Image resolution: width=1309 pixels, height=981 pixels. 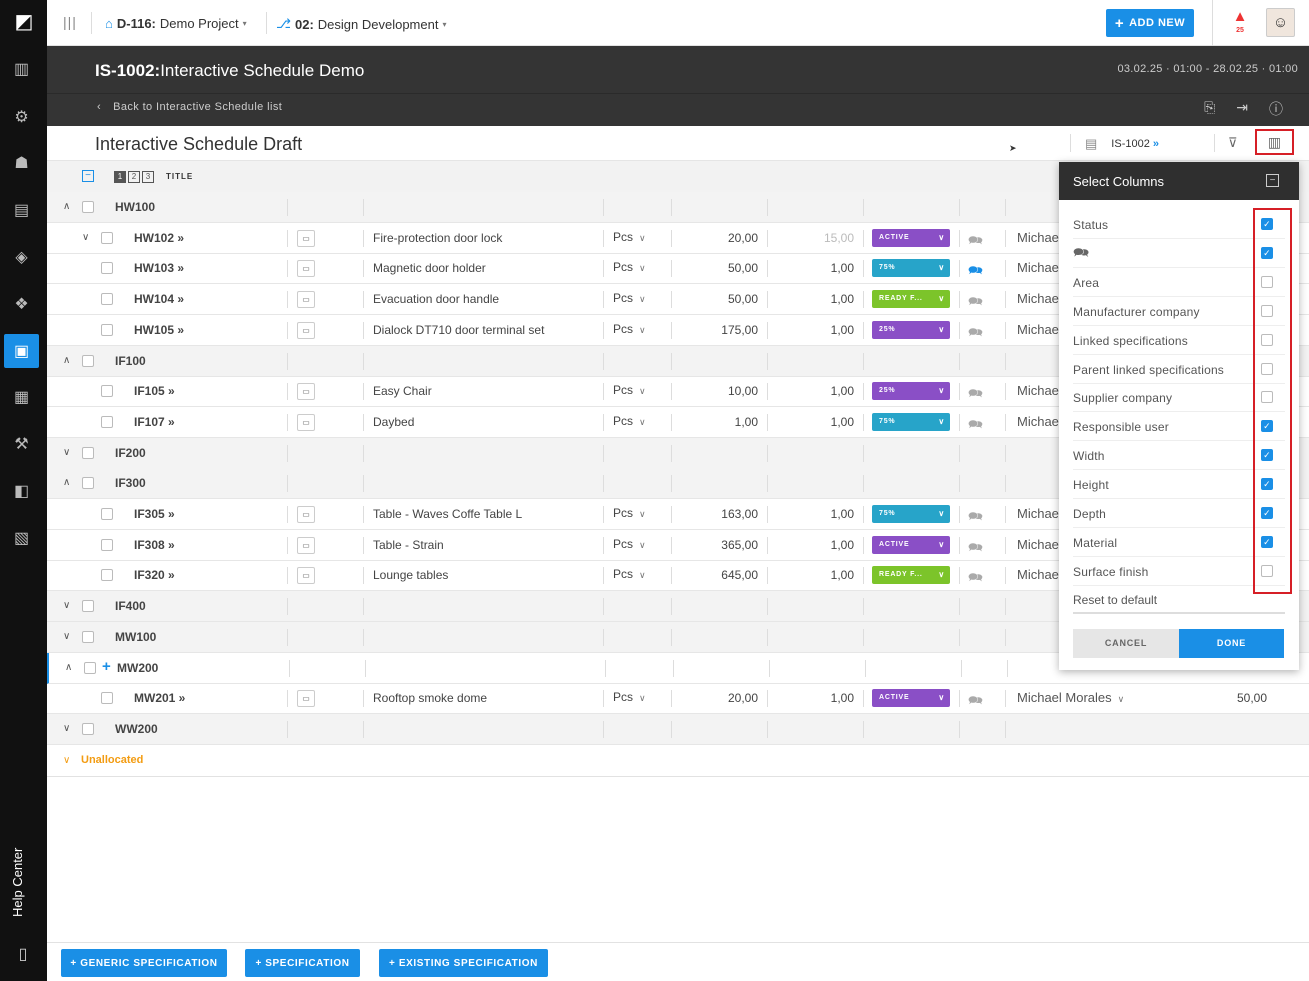 I want to click on column-option: Height ✓, so click(x=1179, y=485).